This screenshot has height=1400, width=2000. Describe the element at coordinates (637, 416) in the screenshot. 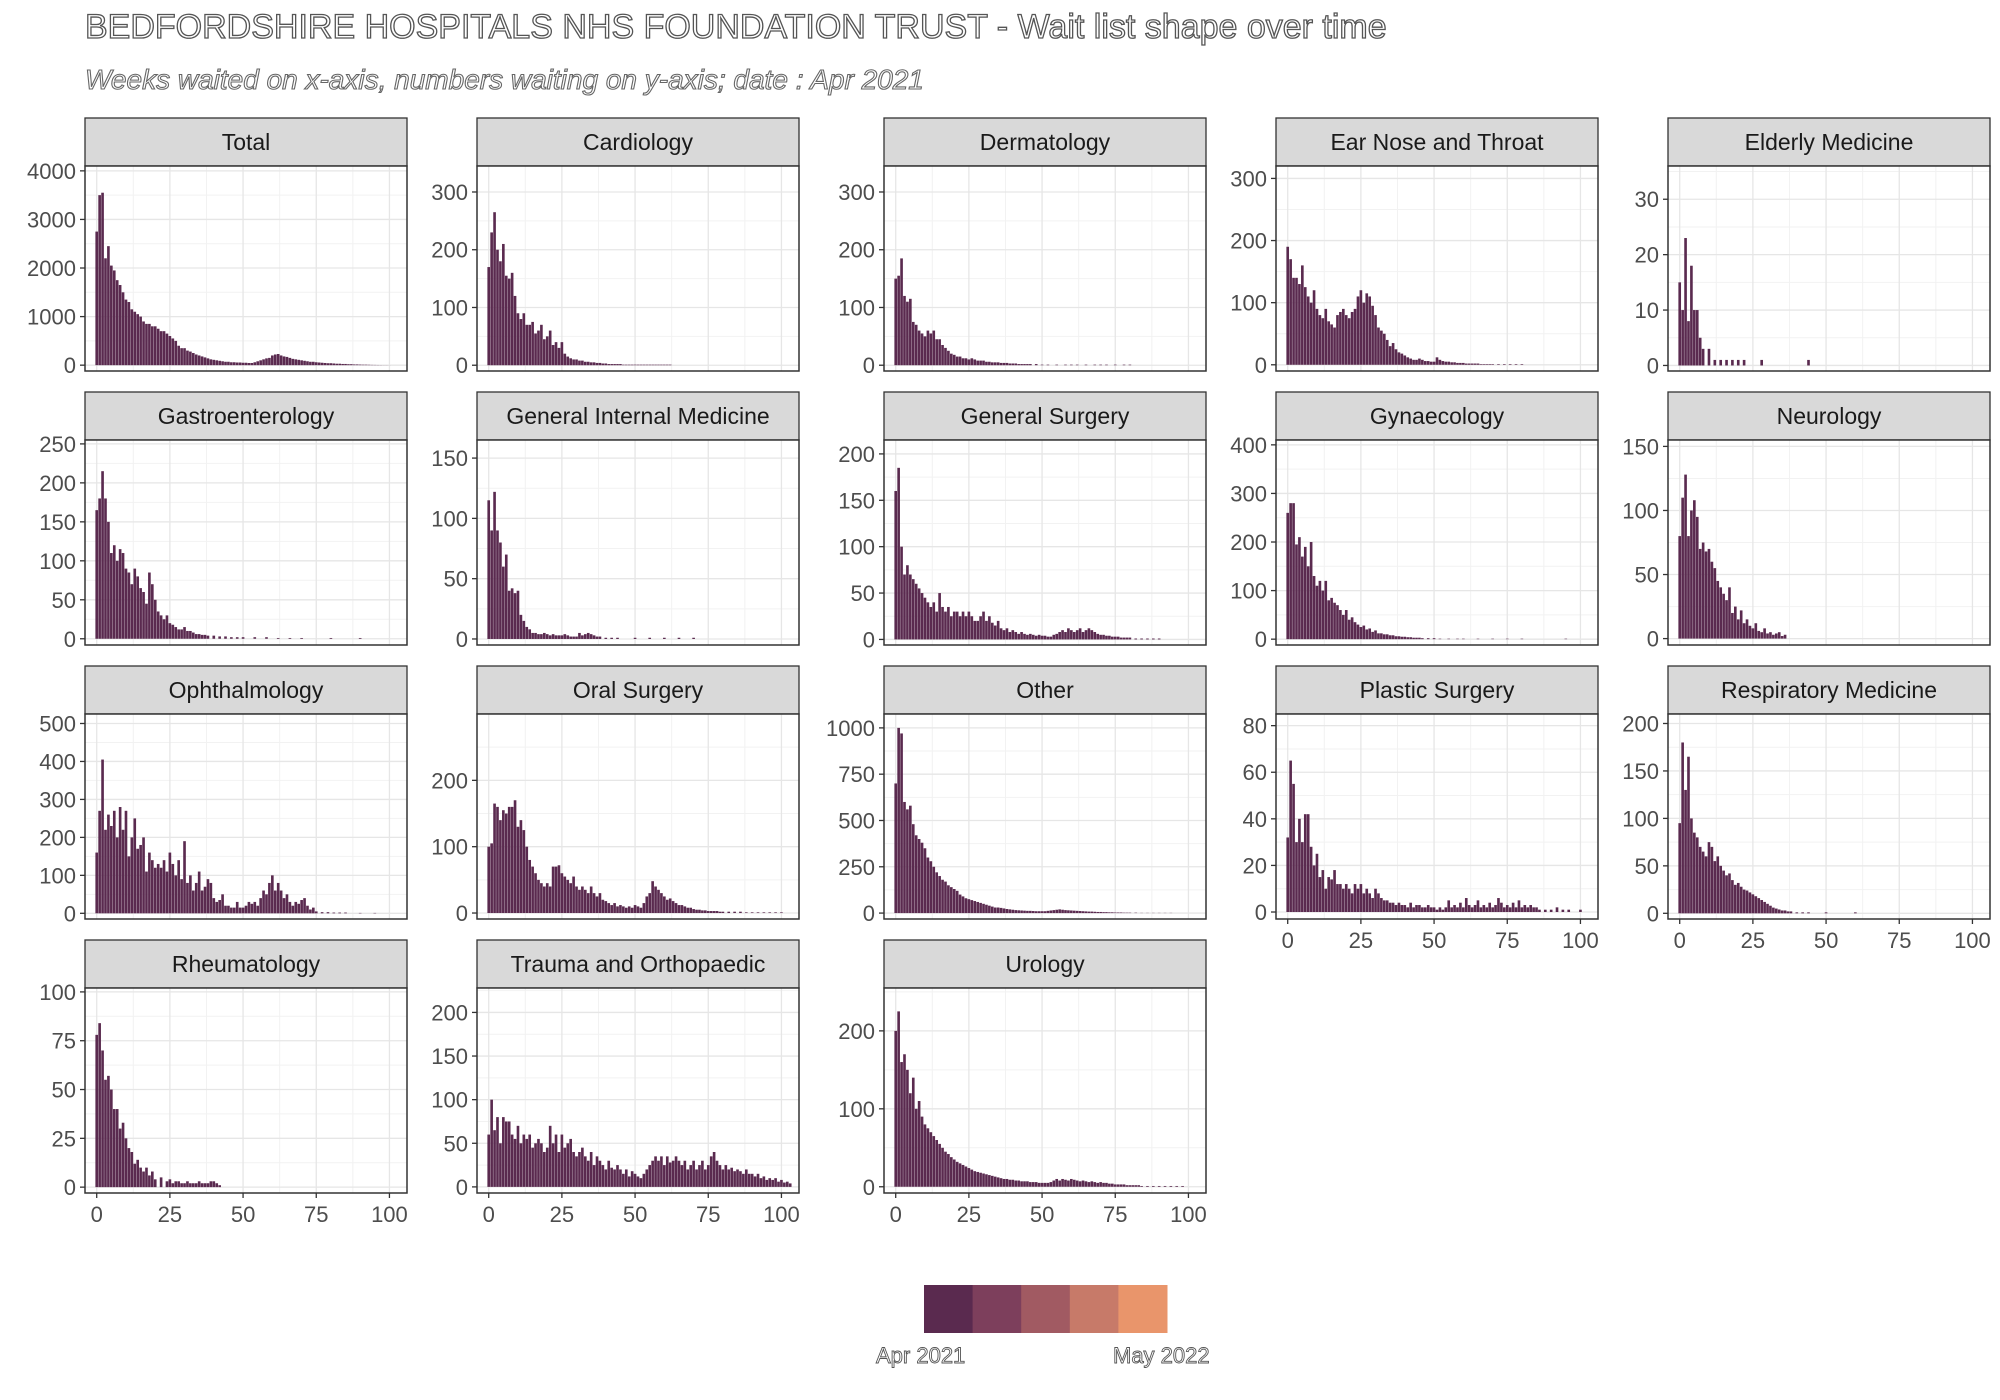

I see `facet-strip-label: General Internal Medicine` at that location.